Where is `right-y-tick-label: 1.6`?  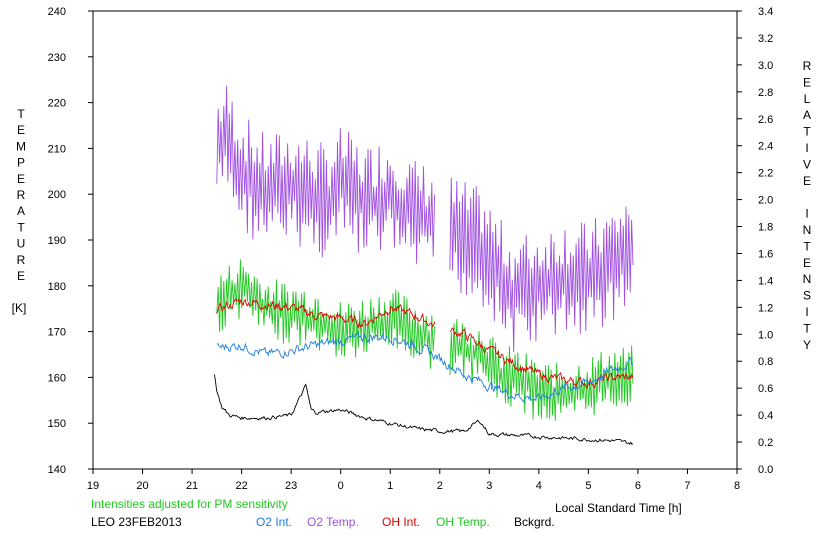
right-y-tick-label: 1.6 is located at coordinates (765, 254).